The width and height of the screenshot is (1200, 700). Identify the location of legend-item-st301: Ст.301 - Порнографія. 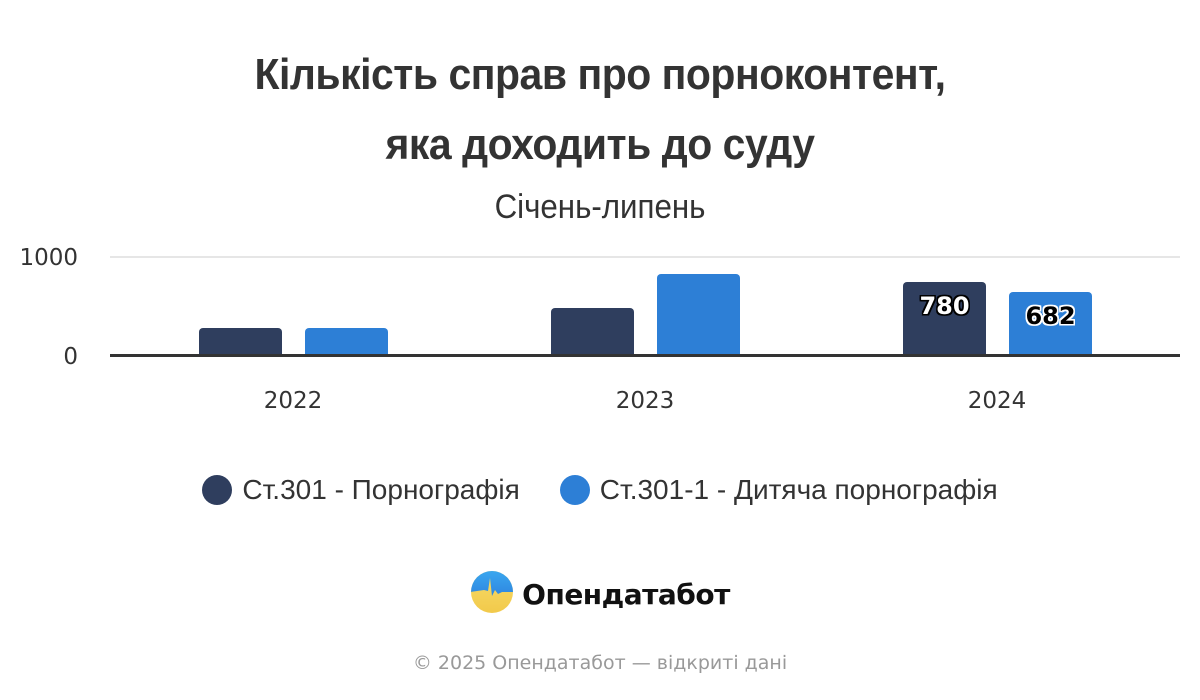
(361, 490).